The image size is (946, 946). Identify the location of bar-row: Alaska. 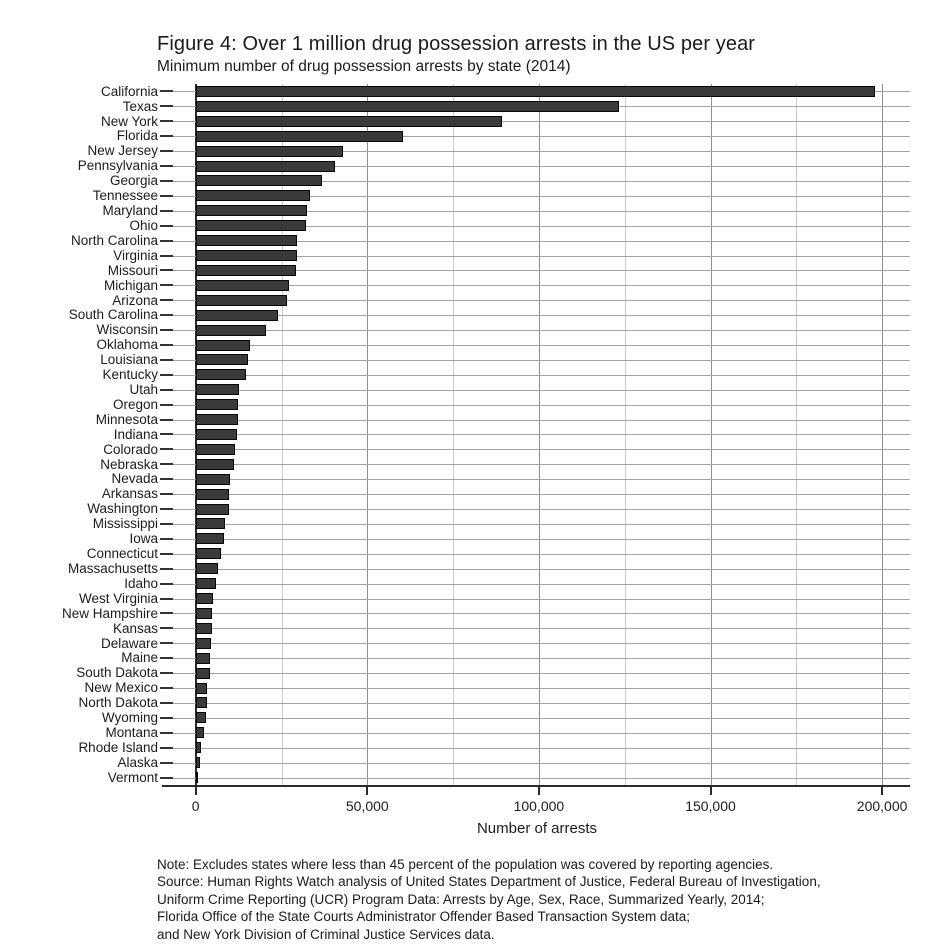
(473, 762).